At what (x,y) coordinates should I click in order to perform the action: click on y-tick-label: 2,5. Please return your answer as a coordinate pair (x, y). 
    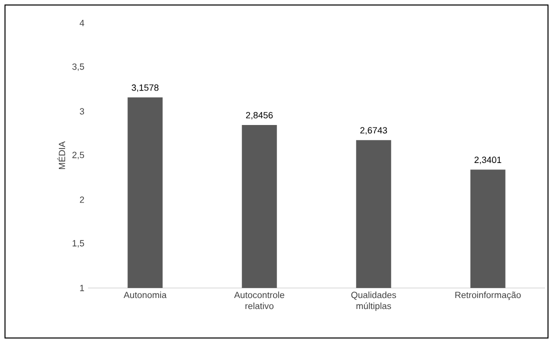
    Looking at the image, I should click on (78, 156).